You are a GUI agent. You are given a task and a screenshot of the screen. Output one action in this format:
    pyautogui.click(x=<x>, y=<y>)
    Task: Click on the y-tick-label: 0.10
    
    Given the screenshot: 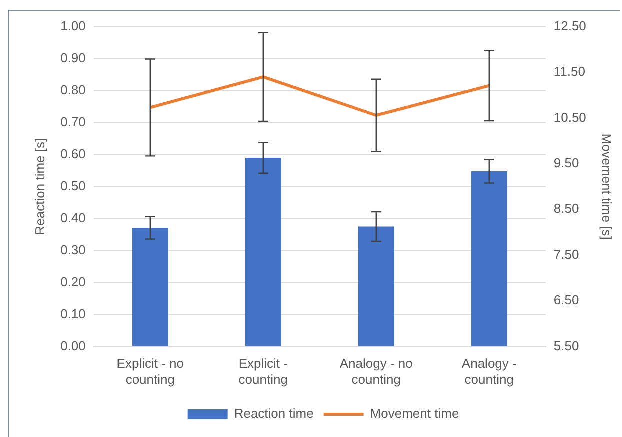 What is the action you would take?
    pyautogui.click(x=73, y=314)
    